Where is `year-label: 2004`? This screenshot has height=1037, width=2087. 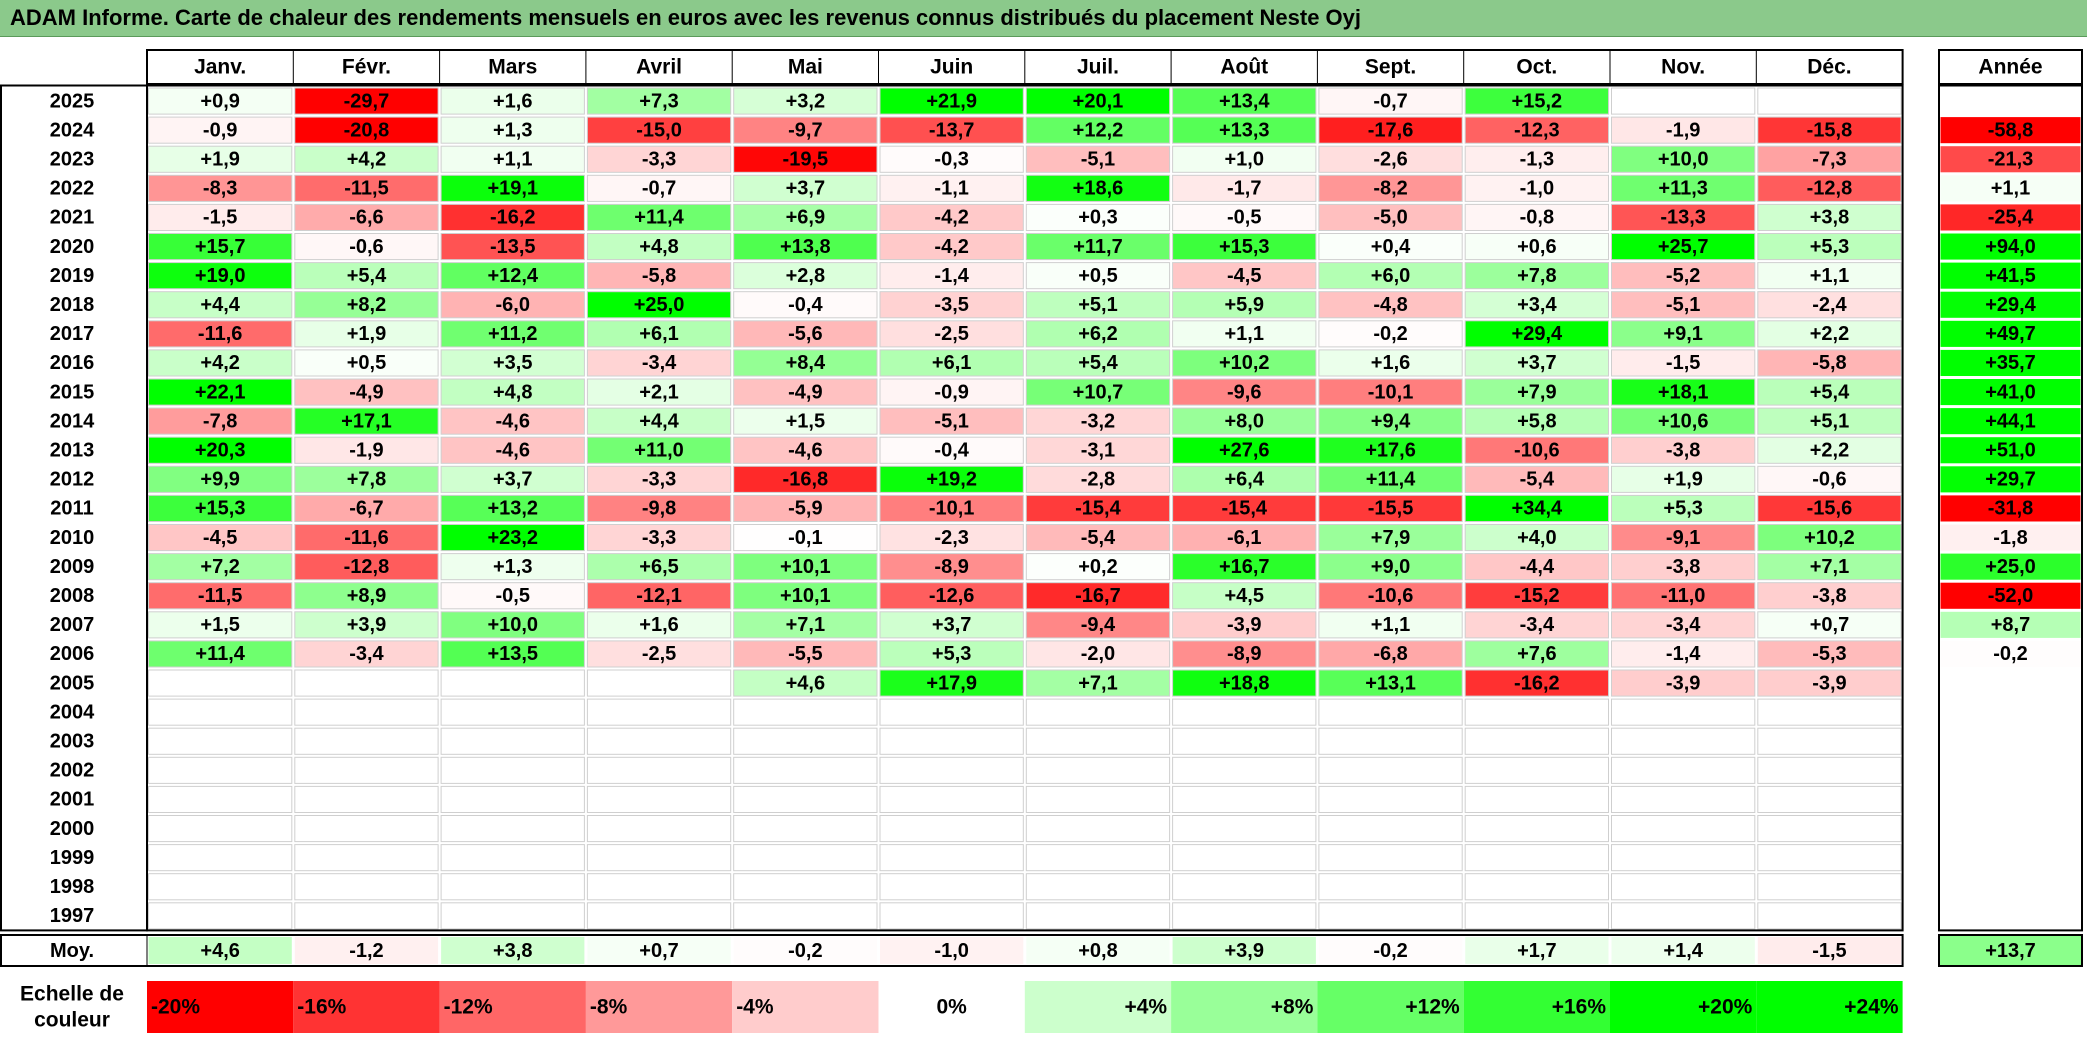
year-label: 2004 is located at coordinates (72, 712).